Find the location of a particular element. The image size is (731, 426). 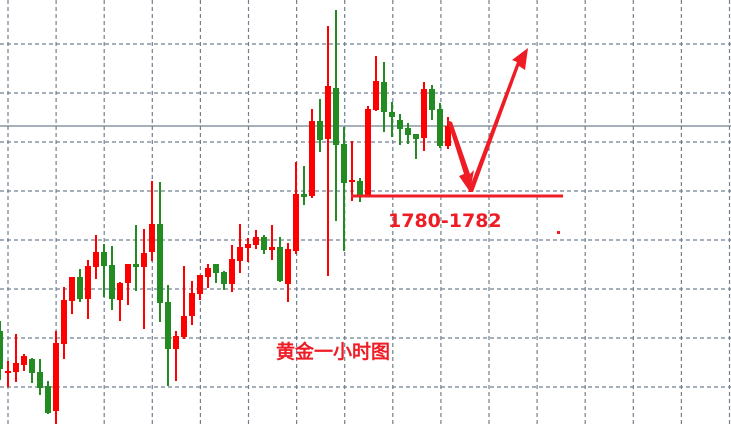

up-arrow is located at coordinates (498, 120).